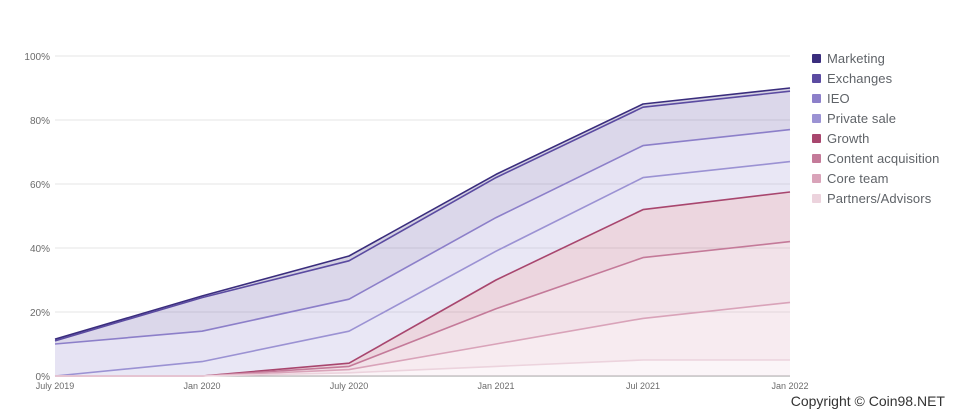 The height and width of the screenshot is (413, 960). I want to click on legend-item: Partners/Advisors, so click(875, 198).